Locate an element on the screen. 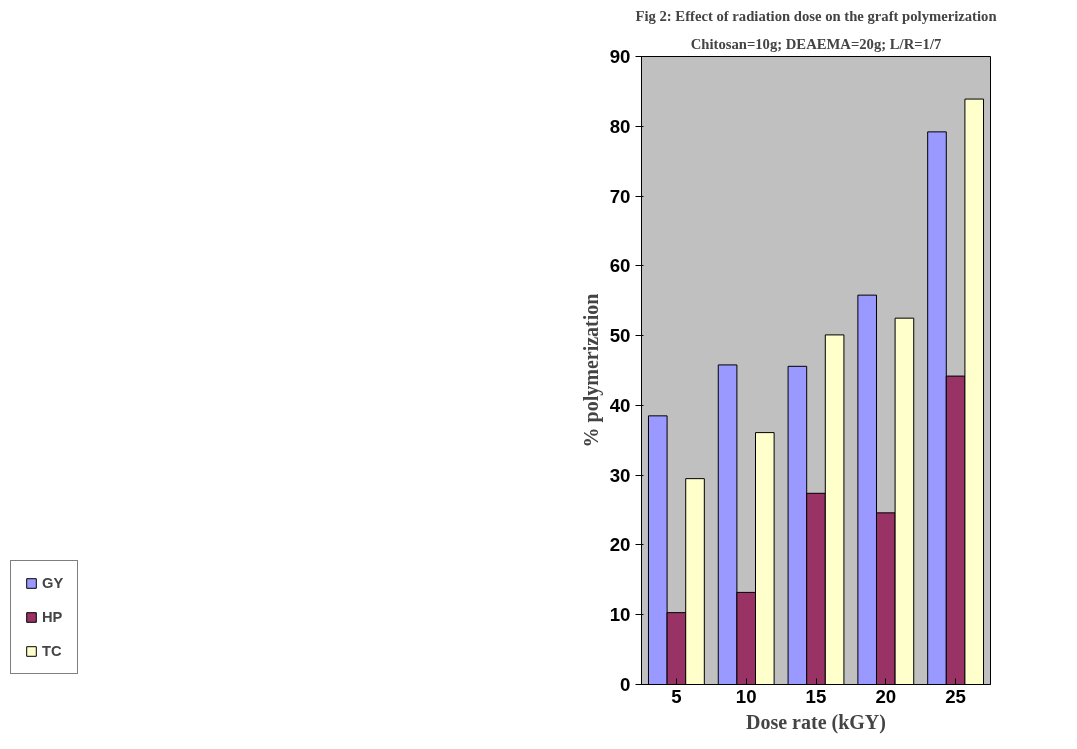 The height and width of the screenshot is (749, 1077). y-tick-label: 90 is located at coordinates (620, 56).